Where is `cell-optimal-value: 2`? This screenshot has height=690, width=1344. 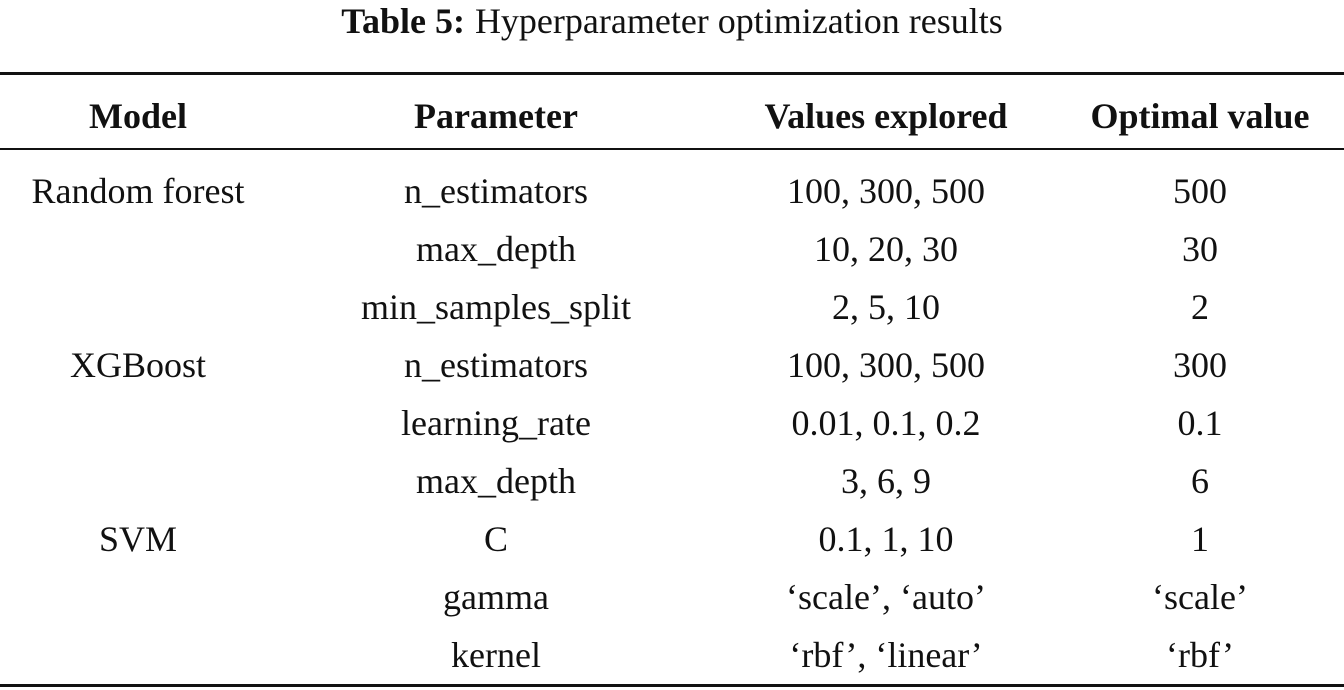 cell-optimal-value: 2 is located at coordinates (1200, 307).